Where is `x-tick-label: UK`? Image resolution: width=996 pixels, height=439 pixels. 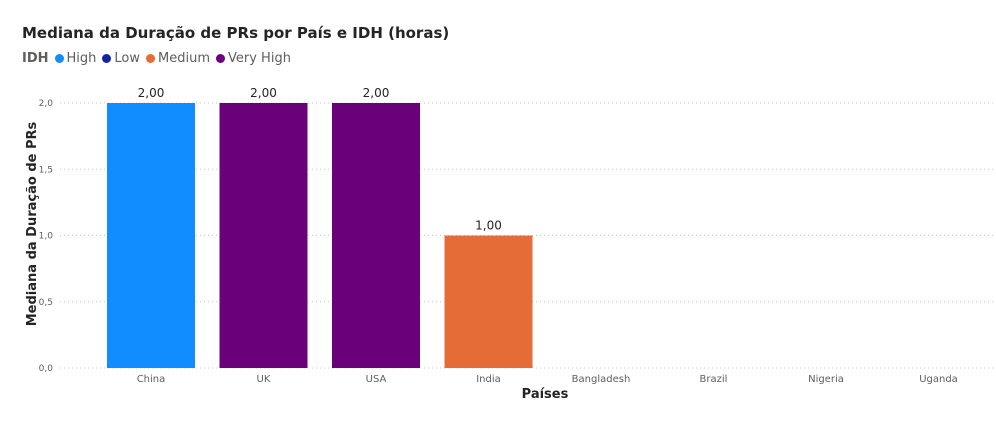
x-tick-label: UK is located at coordinates (264, 379).